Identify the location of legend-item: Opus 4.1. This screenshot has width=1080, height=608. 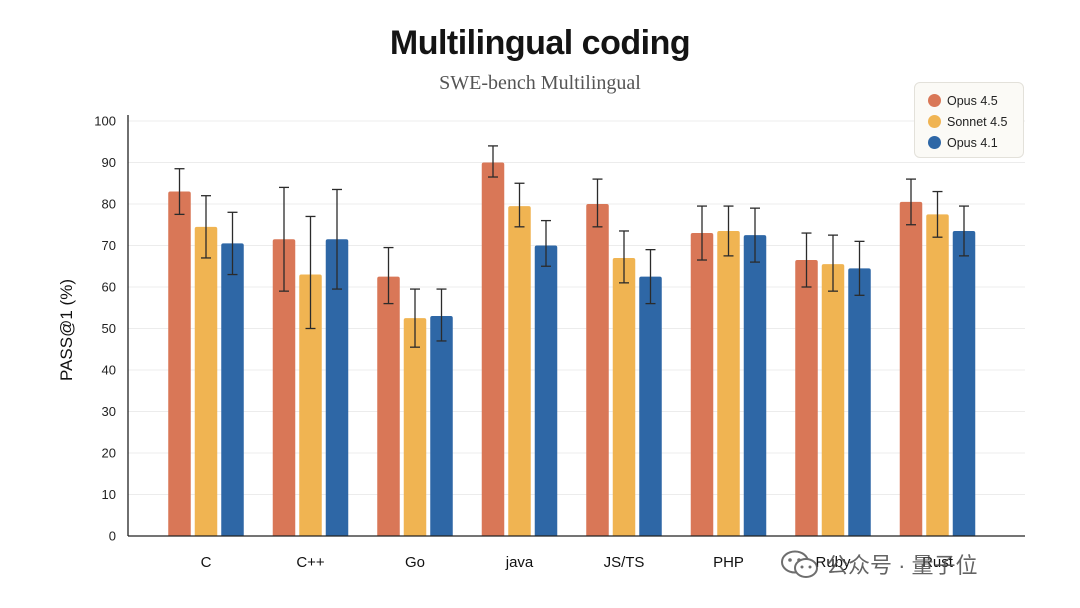
(975, 142).